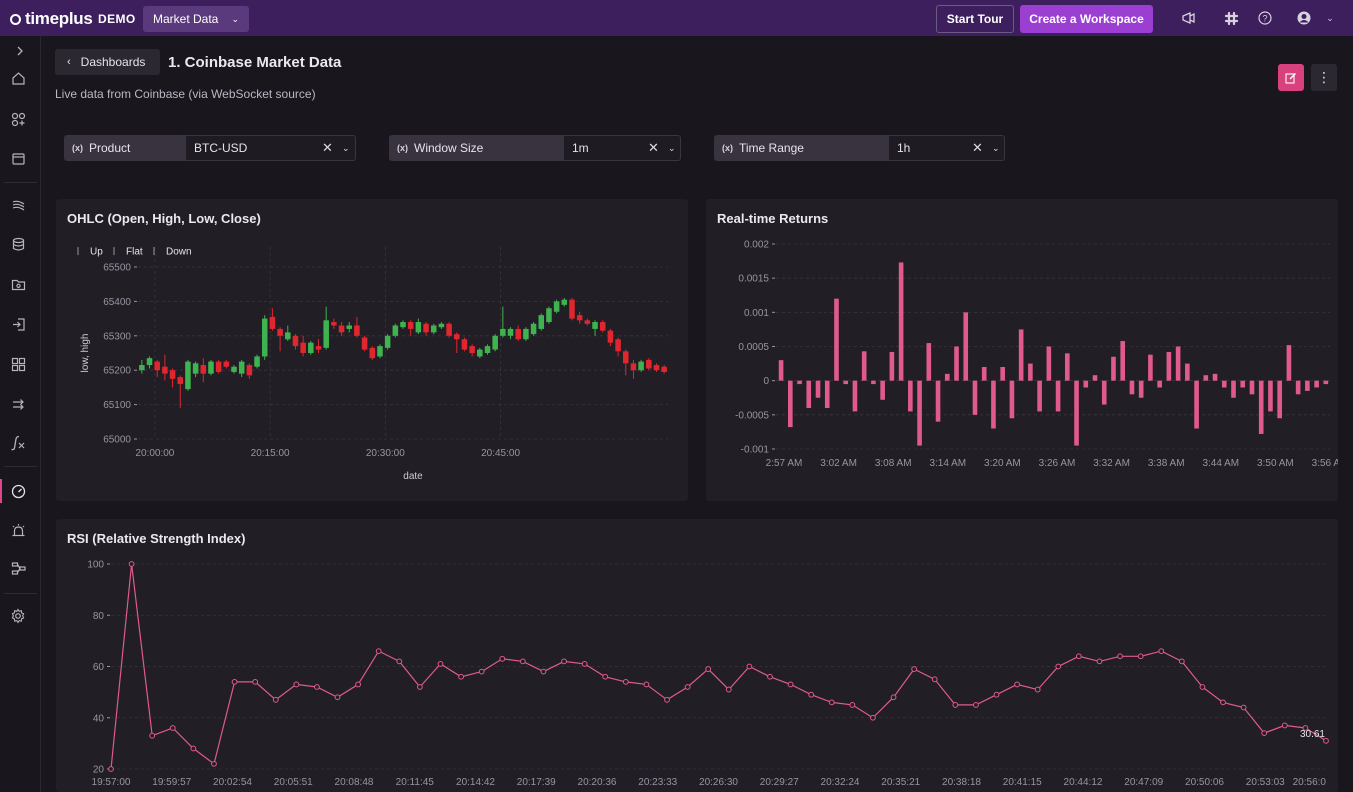  I want to click on sinks-icon, so click(18, 404).